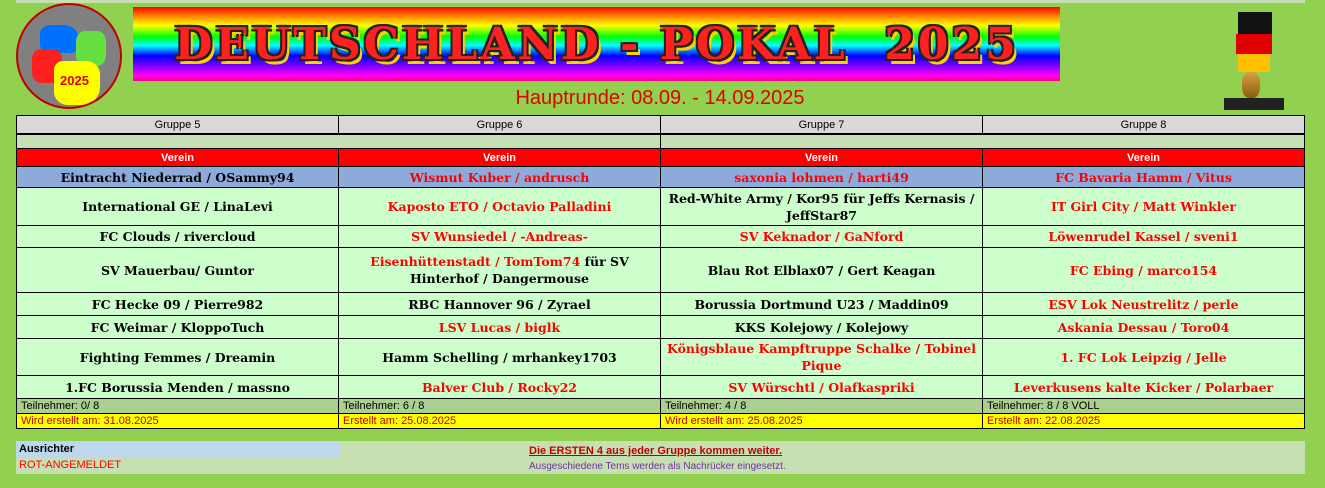 This screenshot has height=488, width=1325. I want to click on team-entry: Borussia Dortmund U23 / Maddin09, so click(821, 304).